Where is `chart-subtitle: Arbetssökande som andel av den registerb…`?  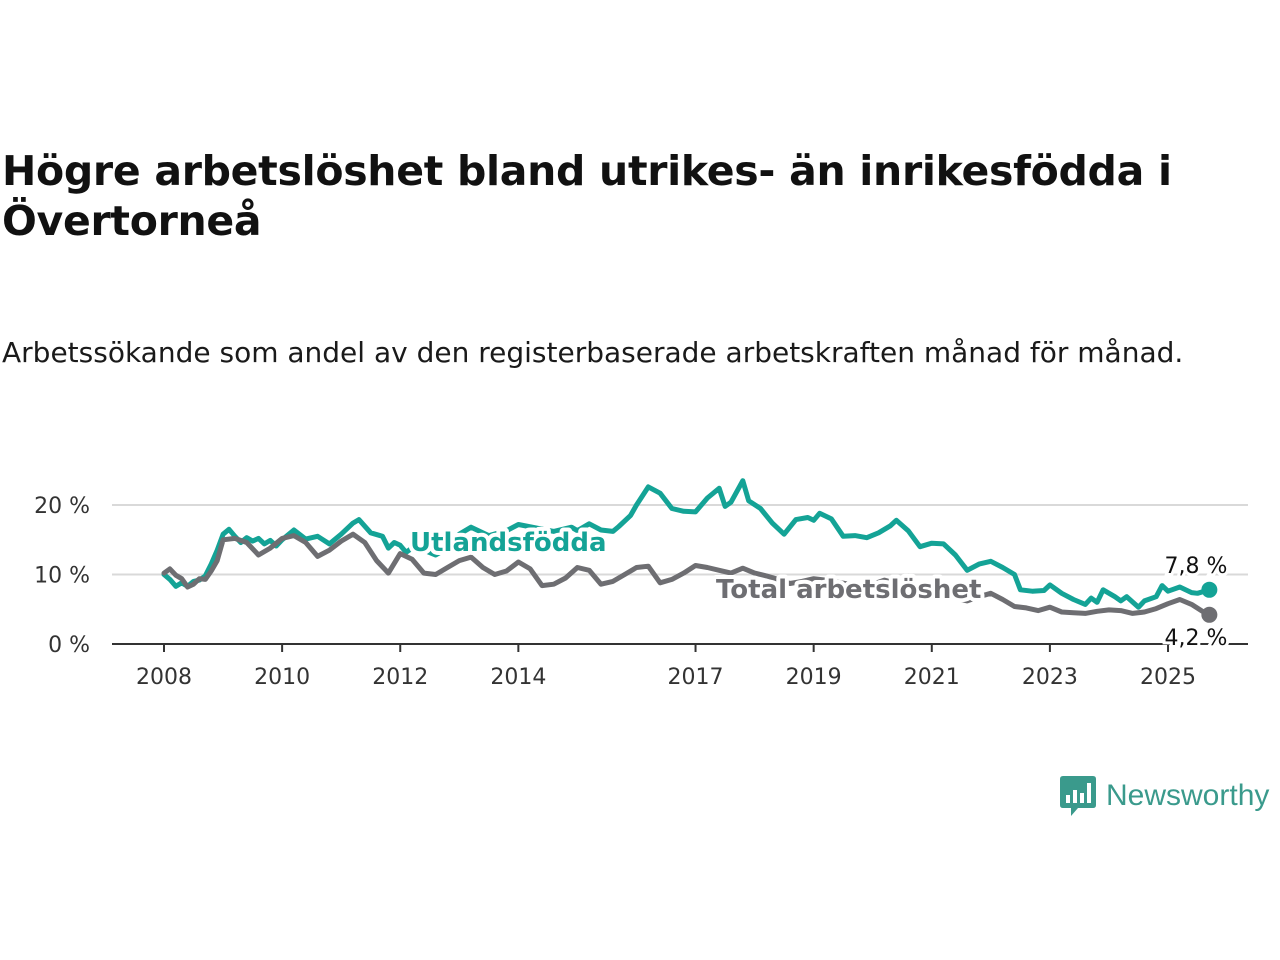 chart-subtitle: Arbetssökande som andel av den registerb… is located at coordinates (593, 352).